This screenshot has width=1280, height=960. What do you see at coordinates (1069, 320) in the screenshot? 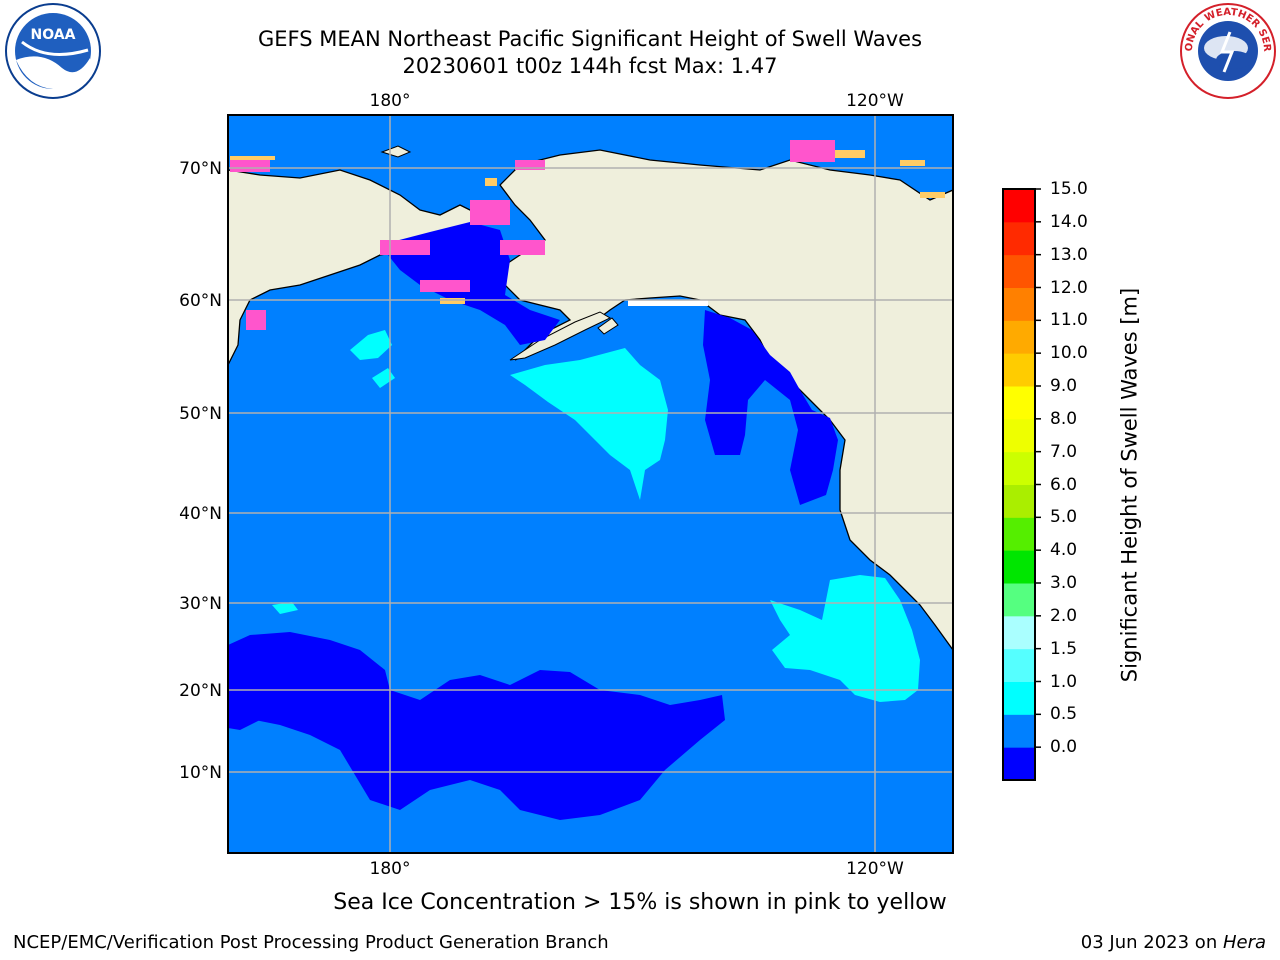
I see `colorbar-tick-label: 11.0` at bounding box center [1069, 320].